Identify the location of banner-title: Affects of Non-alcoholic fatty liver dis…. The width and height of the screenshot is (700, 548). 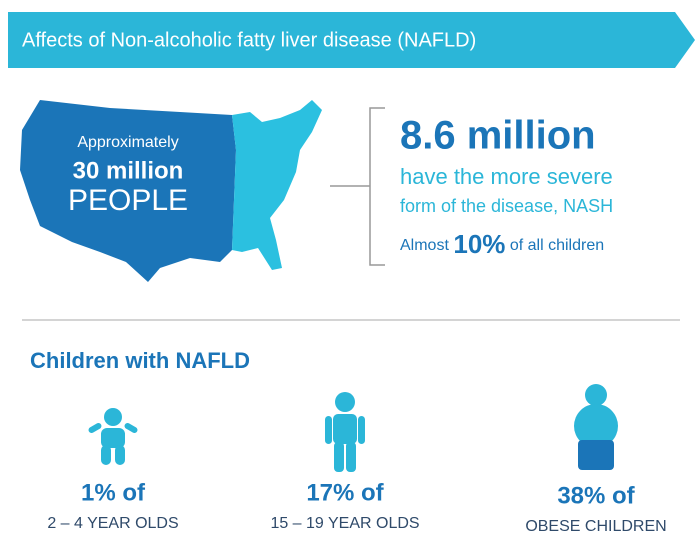
(249, 40).